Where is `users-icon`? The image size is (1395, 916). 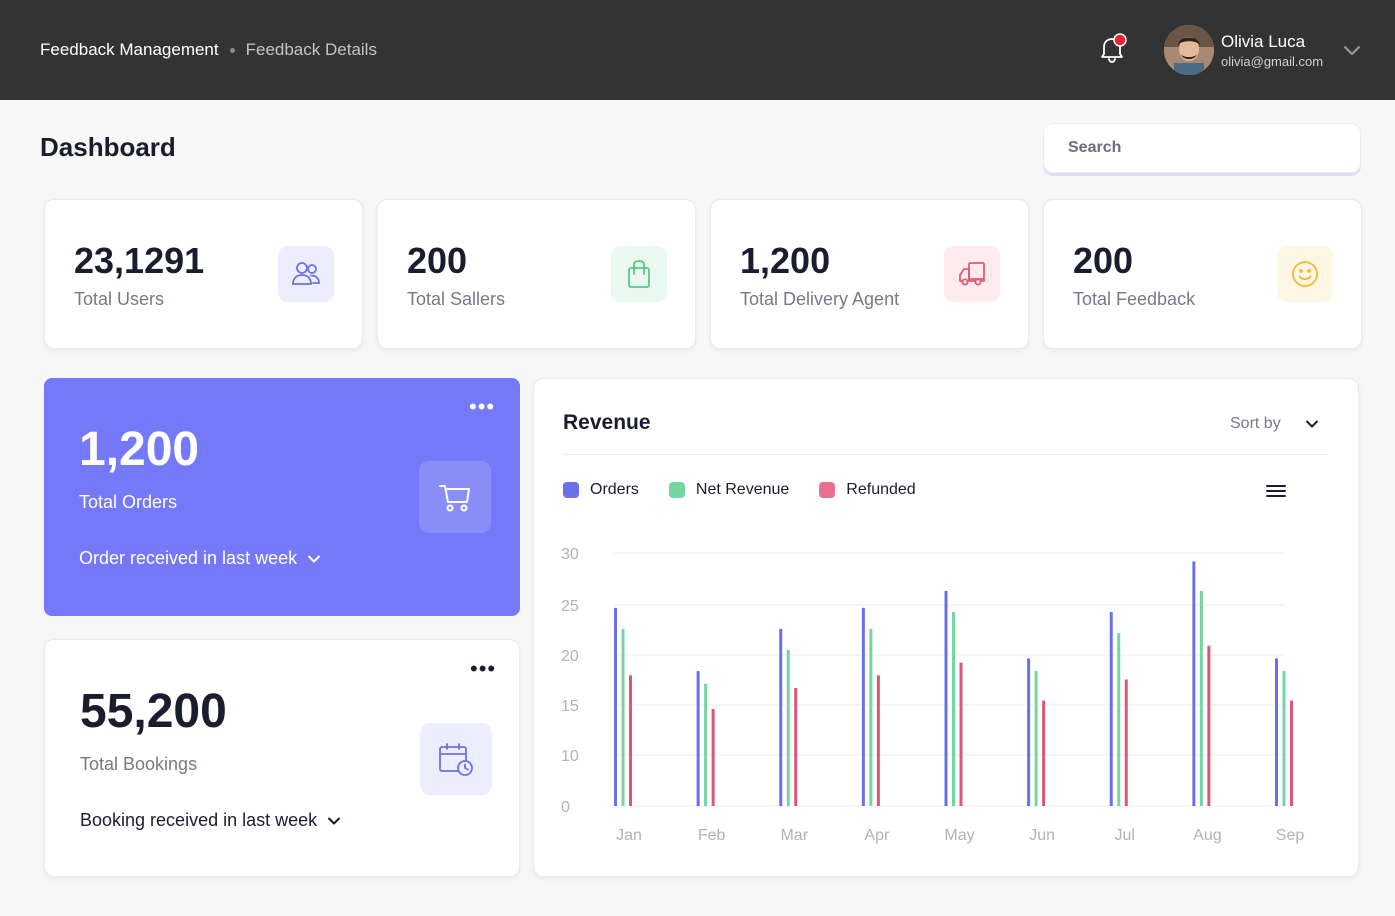
users-icon is located at coordinates (306, 274).